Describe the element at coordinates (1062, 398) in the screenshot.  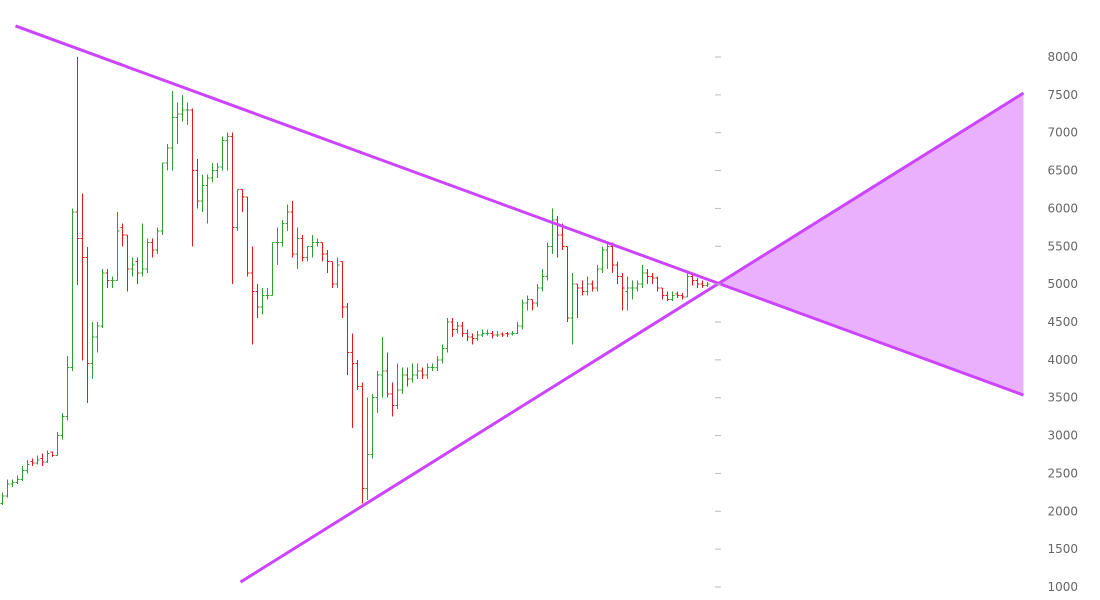
I see `y-tick-label: 3500` at that location.